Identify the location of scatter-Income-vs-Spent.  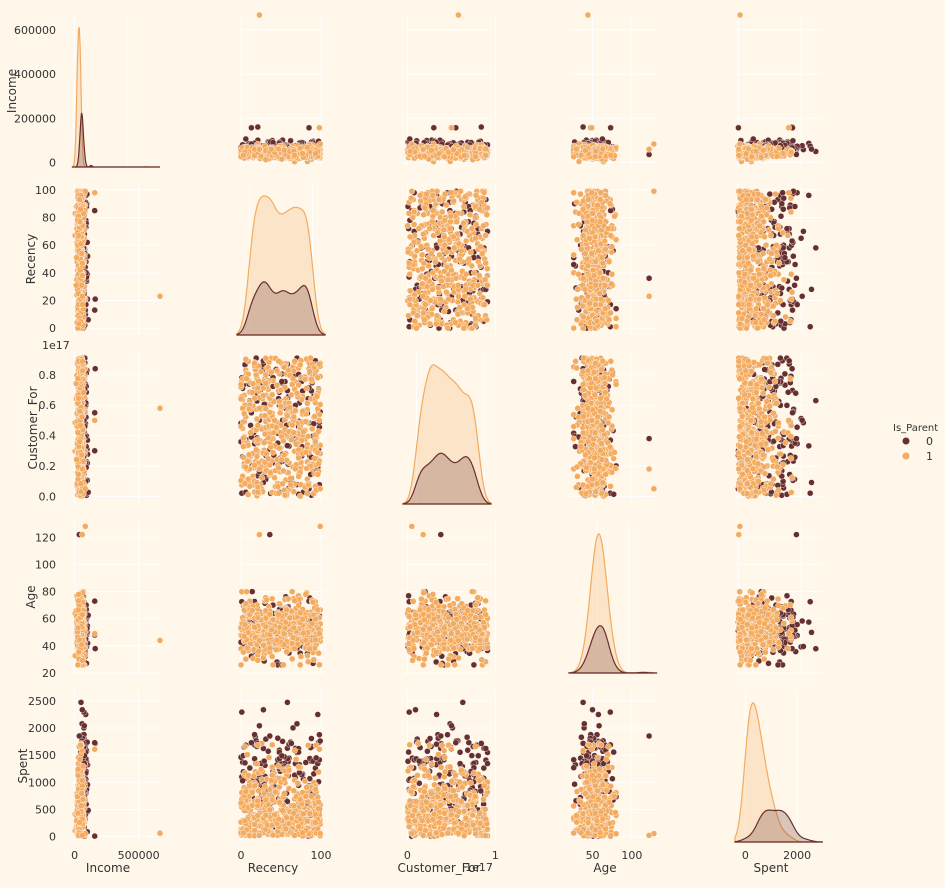
(777, 88).